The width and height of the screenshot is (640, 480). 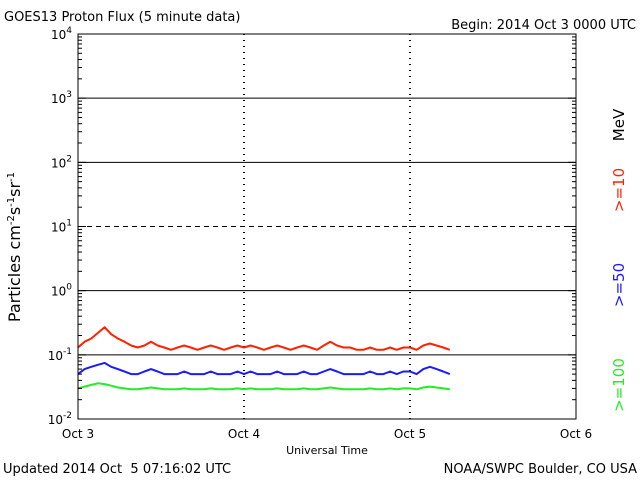 I want to click on credit-label: NOAA/SWPC Boulder, CO USA, so click(x=540, y=469).